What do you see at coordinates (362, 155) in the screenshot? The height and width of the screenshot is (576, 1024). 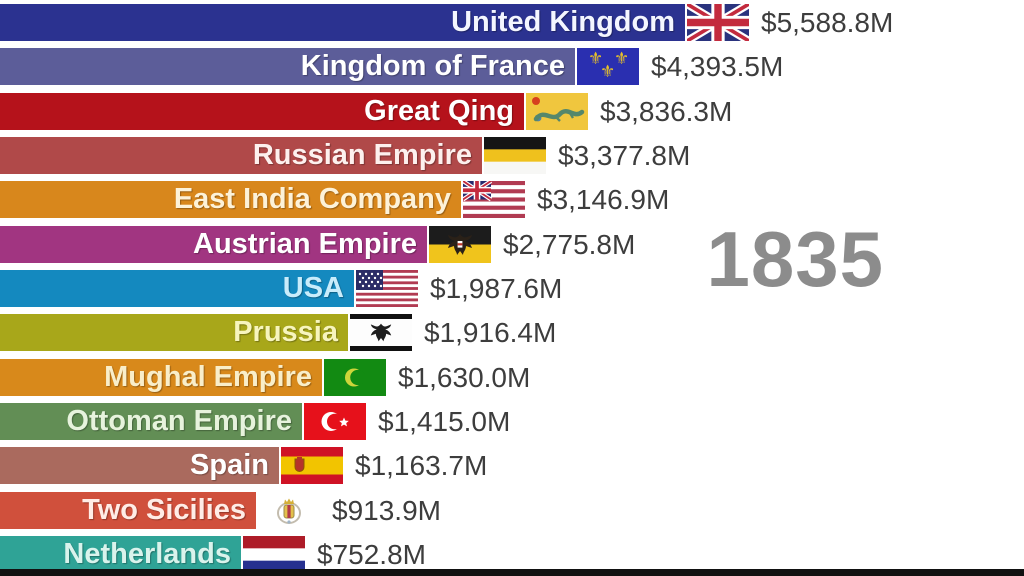 I see `country-label: Russian Empire` at bounding box center [362, 155].